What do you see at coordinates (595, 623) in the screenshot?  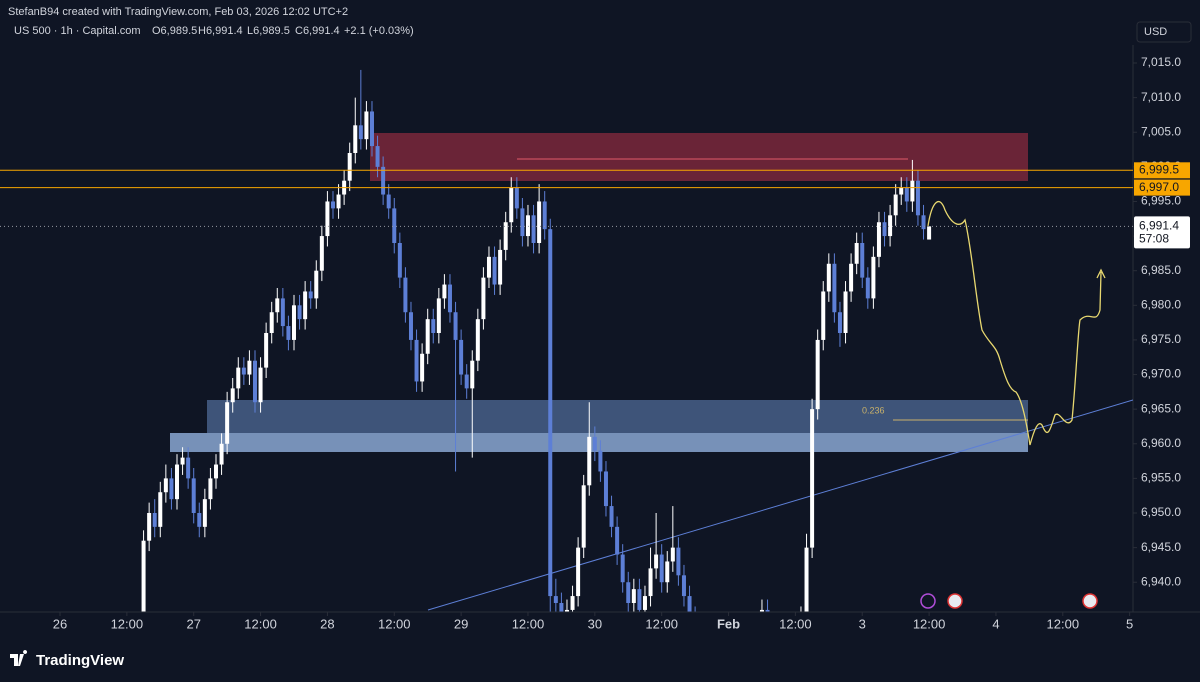 I see `x-tick-label: 30` at bounding box center [595, 623].